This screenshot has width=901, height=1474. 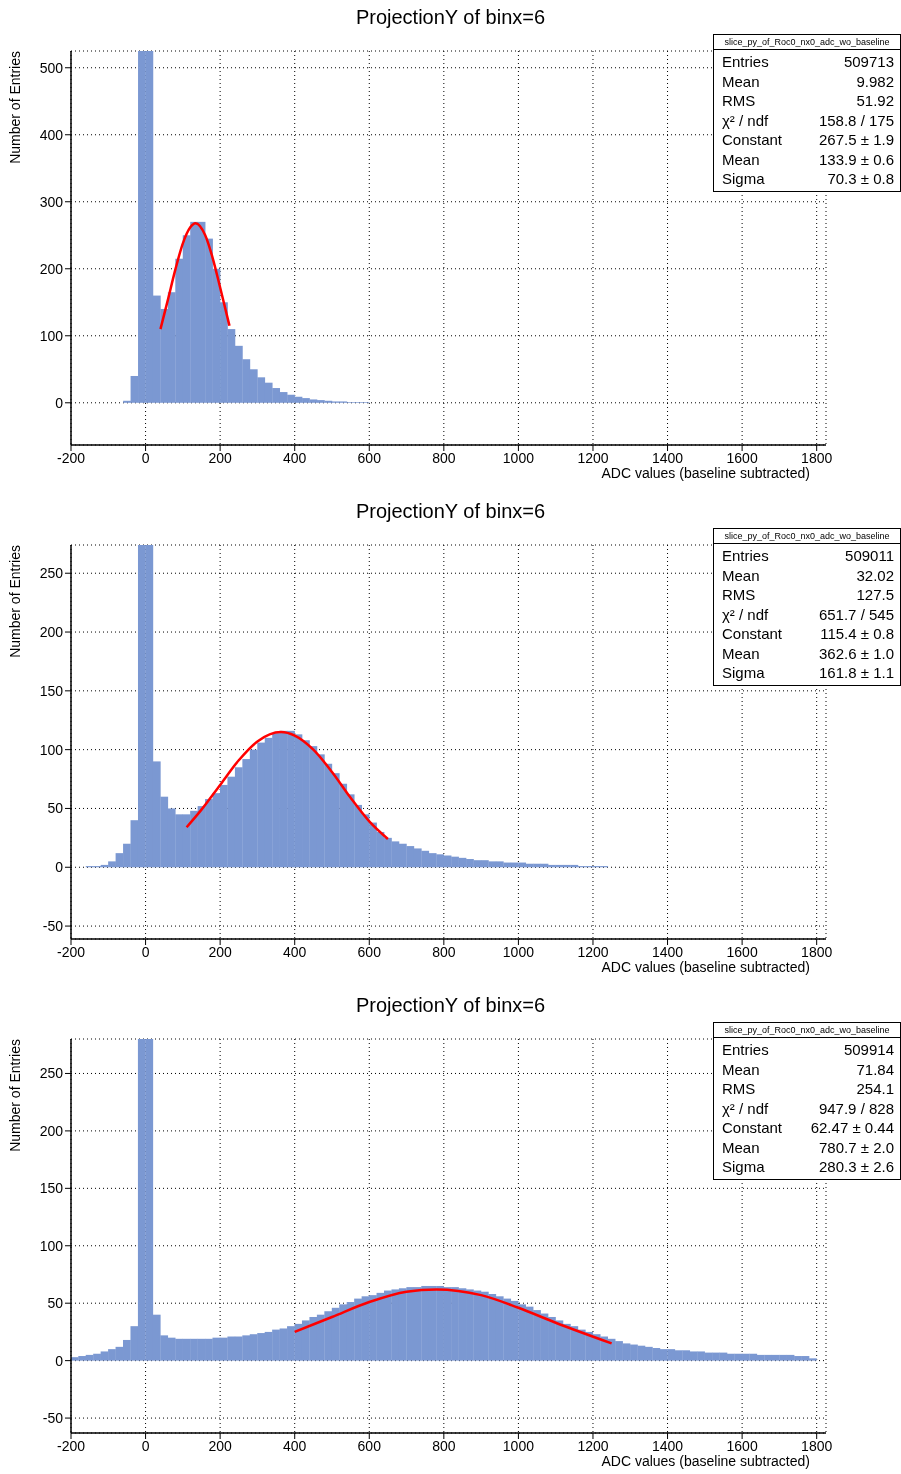 I want to click on annotation: 362.6 ± 1.0, so click(x=856, y=653).